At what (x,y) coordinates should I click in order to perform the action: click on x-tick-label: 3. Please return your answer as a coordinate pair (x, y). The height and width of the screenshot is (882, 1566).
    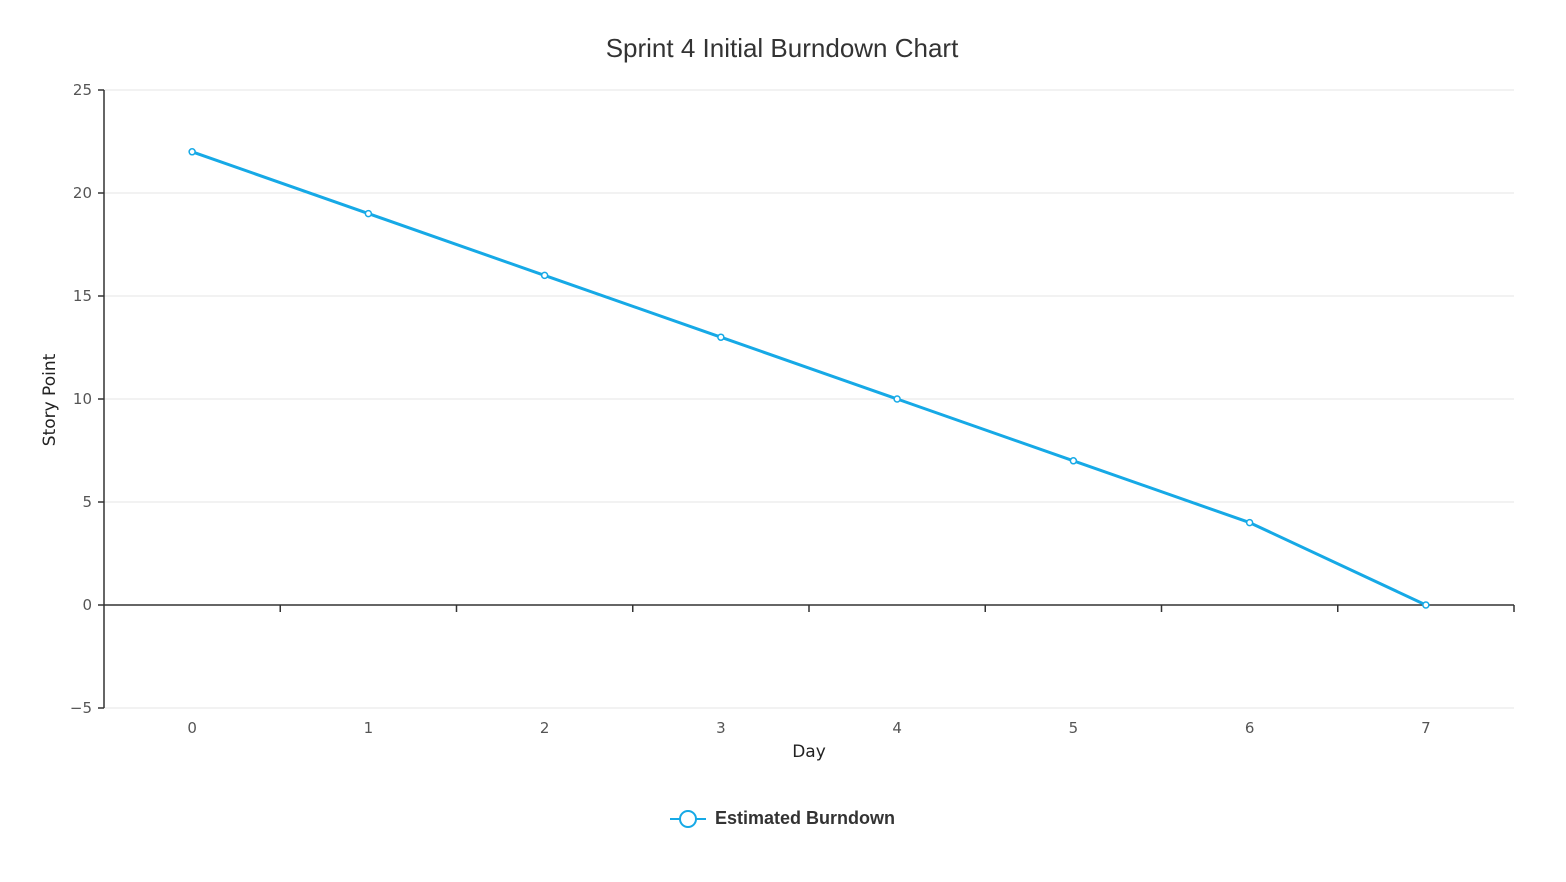
    Looking at the image, I should click on (721, 728).